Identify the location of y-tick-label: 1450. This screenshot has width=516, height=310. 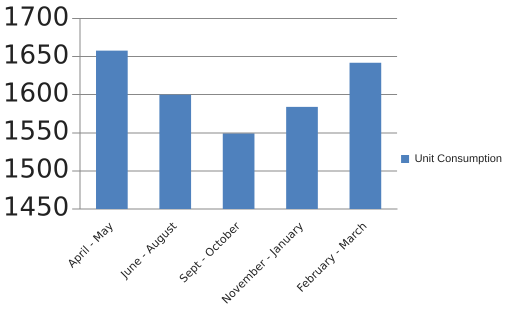
(36, 207).